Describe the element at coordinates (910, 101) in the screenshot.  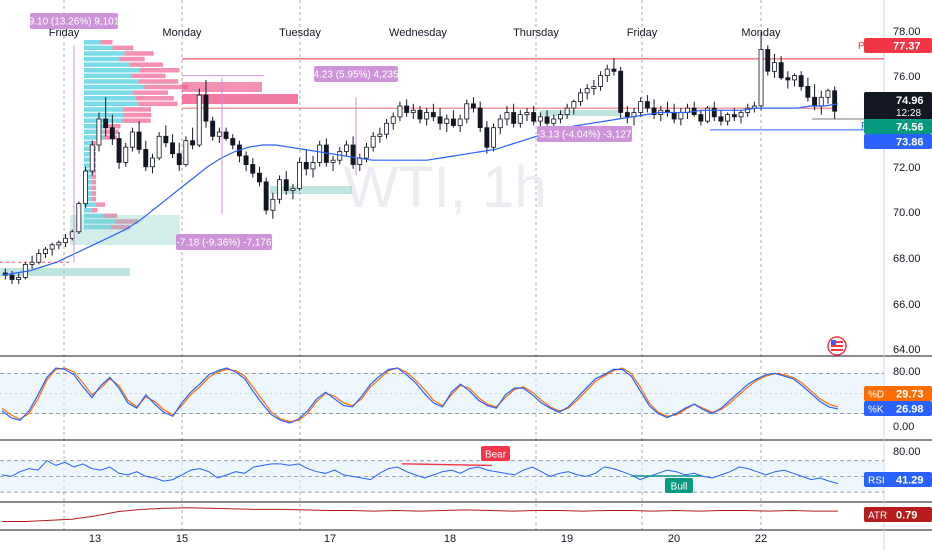
I see `last-price-value: 74.96` at that location.